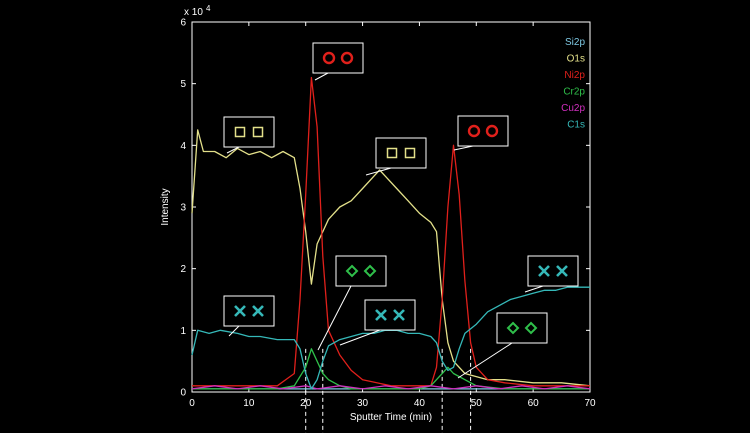  Describe the element at coordinates (183, 331) in the screenshot. I see `y-tick-label: 1` at that location.